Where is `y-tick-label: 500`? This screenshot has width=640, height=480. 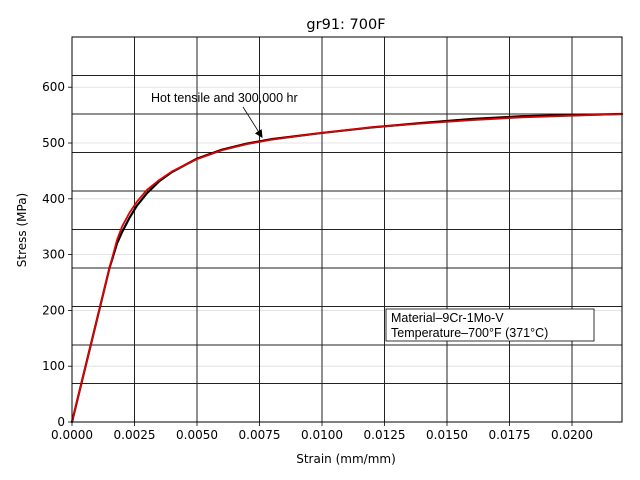 y-tick-label: 500 is located at coordinates (53, 143).